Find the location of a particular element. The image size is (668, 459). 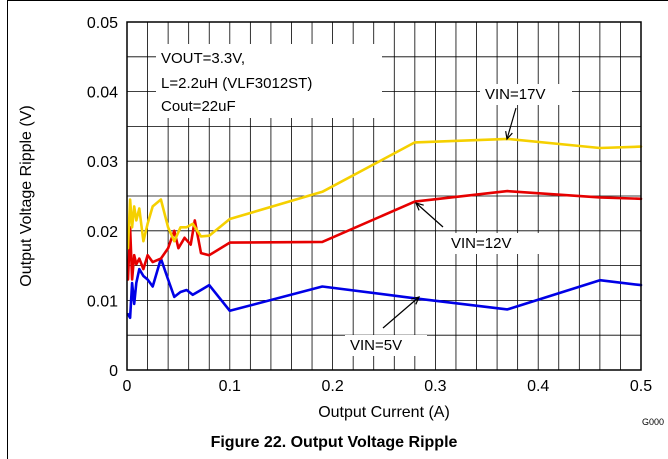

svg-text: VIN=12V is located at coordinates (481, 243).